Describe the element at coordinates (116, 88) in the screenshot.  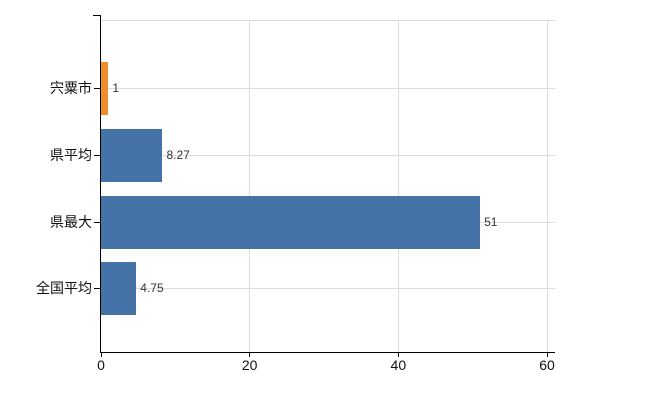
I see `value-label: 1` at that location.